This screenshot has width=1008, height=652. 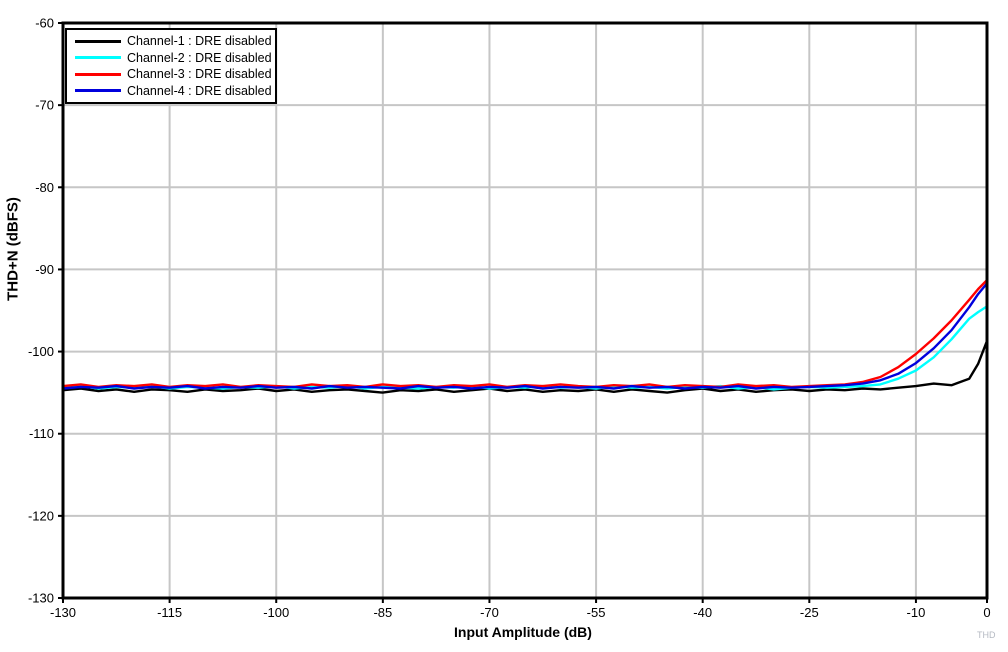 I want to click on legend-item: Channel-2 : DRE disabled, so click(x=171, y=57).